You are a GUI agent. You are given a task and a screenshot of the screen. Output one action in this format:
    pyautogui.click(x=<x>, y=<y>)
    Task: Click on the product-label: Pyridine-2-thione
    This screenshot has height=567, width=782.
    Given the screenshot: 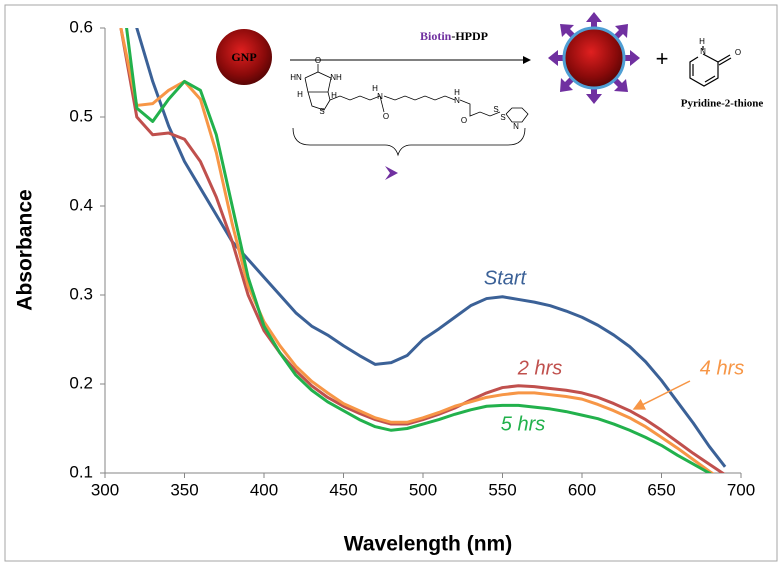 What is the action you would take?
    pyautogui.click(x=722, y=104)
    